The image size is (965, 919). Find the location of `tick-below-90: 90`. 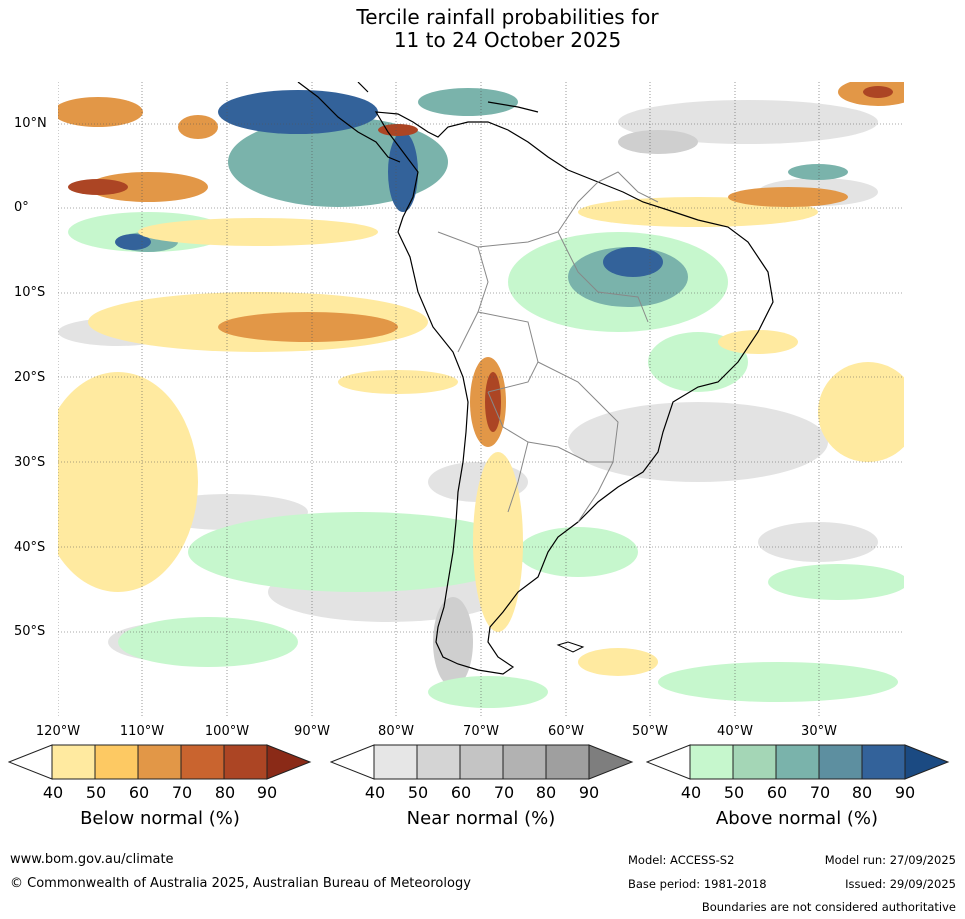

tick-below-90: 90 is located at coordinates (267, 792).